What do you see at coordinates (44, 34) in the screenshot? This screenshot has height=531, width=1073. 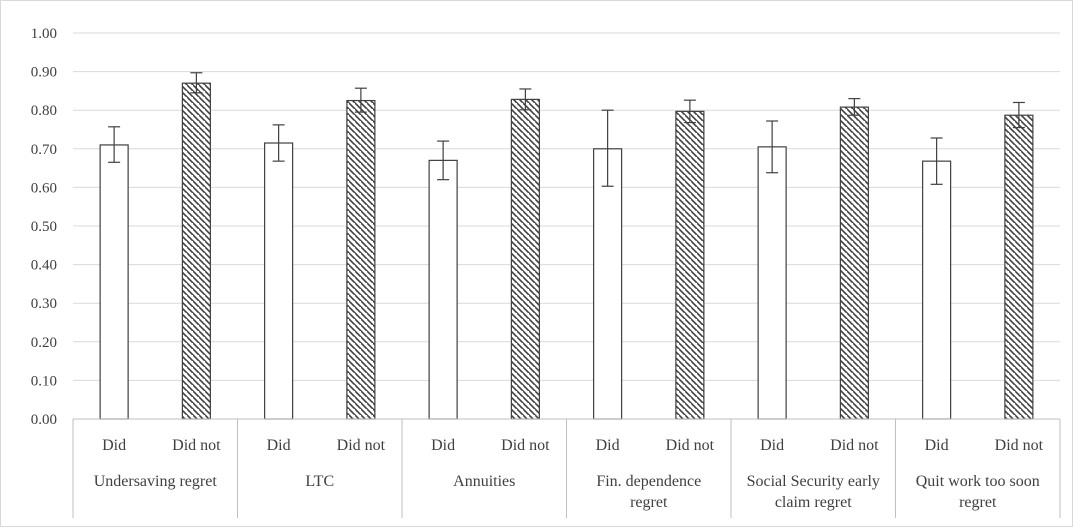 I see `y-tick-label: 1.00` at bounding box center [44, 34].